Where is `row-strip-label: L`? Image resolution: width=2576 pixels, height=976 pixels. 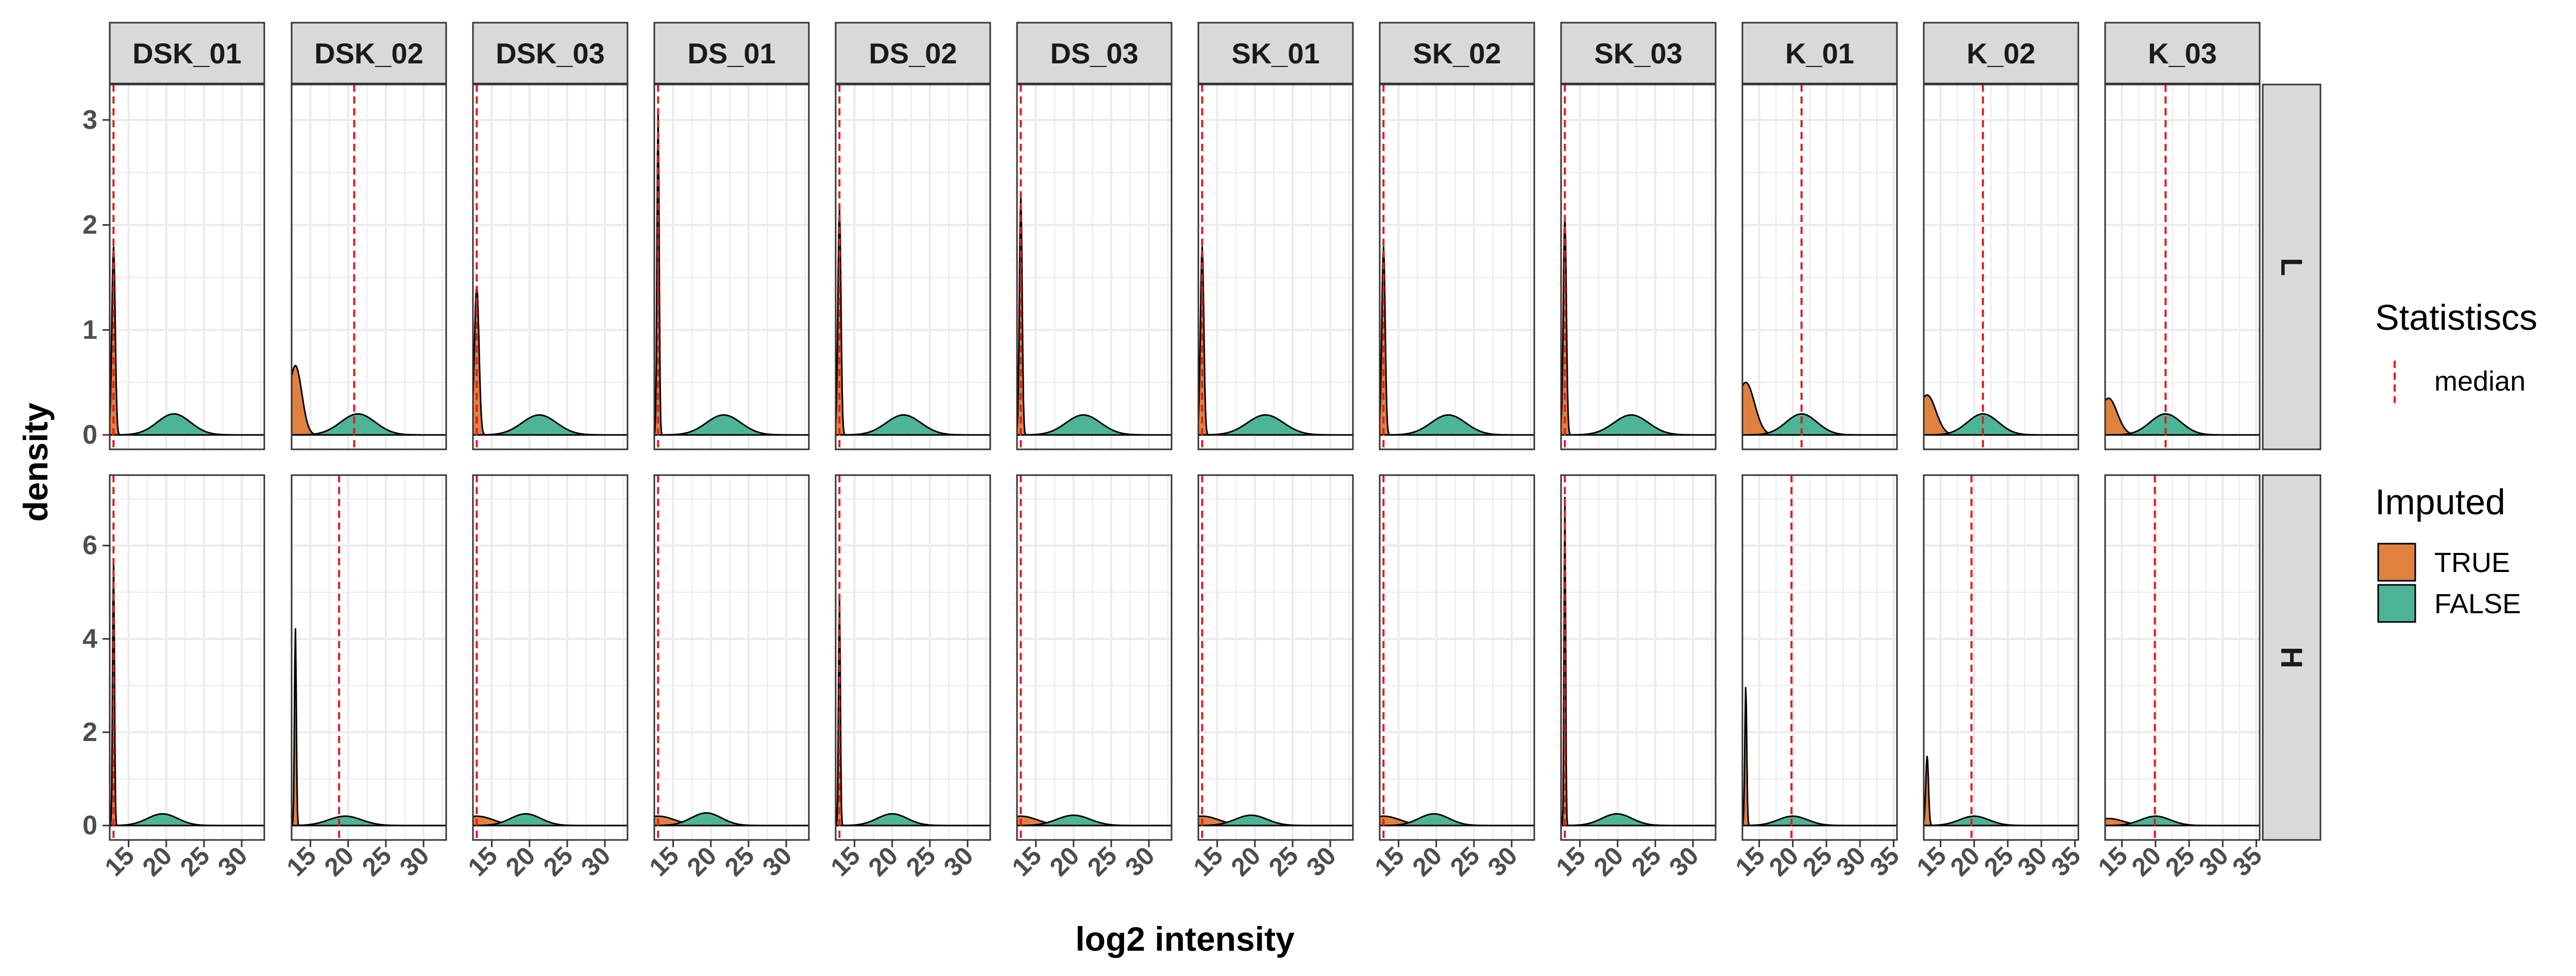 row-strip-label: L is located at coordinates (2291, 267).